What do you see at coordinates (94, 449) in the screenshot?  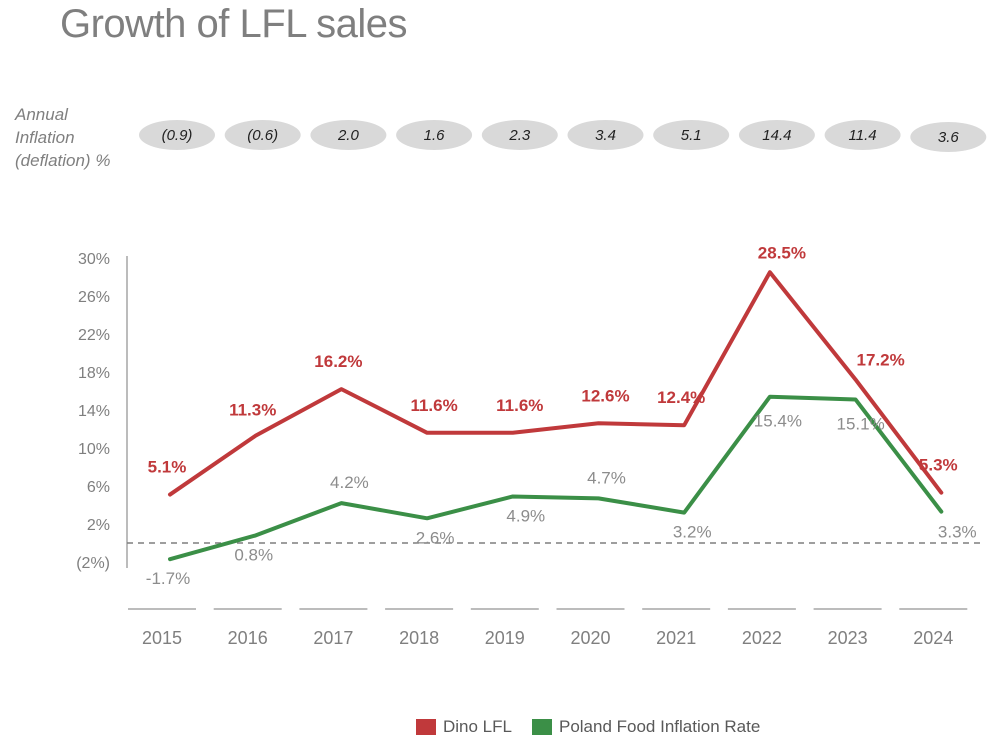 I see `y-tick-label: 10%` at bounding box center [94, 449].